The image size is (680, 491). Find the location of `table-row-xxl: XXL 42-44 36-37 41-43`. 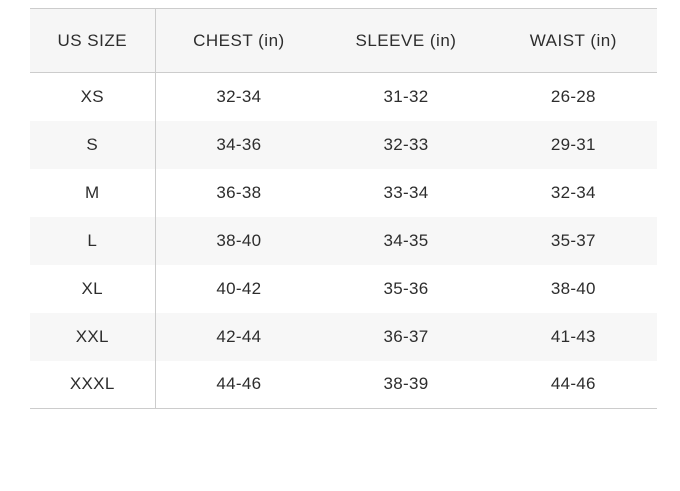

table-row-xxl: XXL 42-44 36-37 41-43 is located at coordinates (343, 336).